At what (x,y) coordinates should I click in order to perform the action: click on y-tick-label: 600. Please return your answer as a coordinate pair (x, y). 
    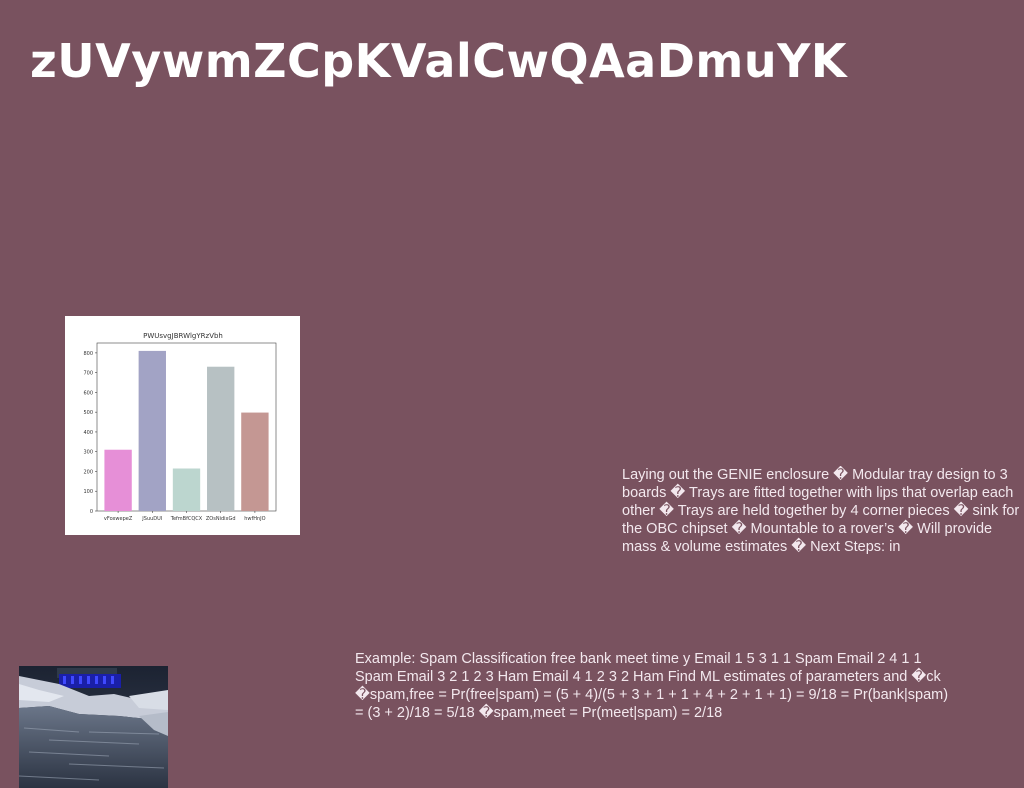
    Looking at the image, I should click on (88, 393).